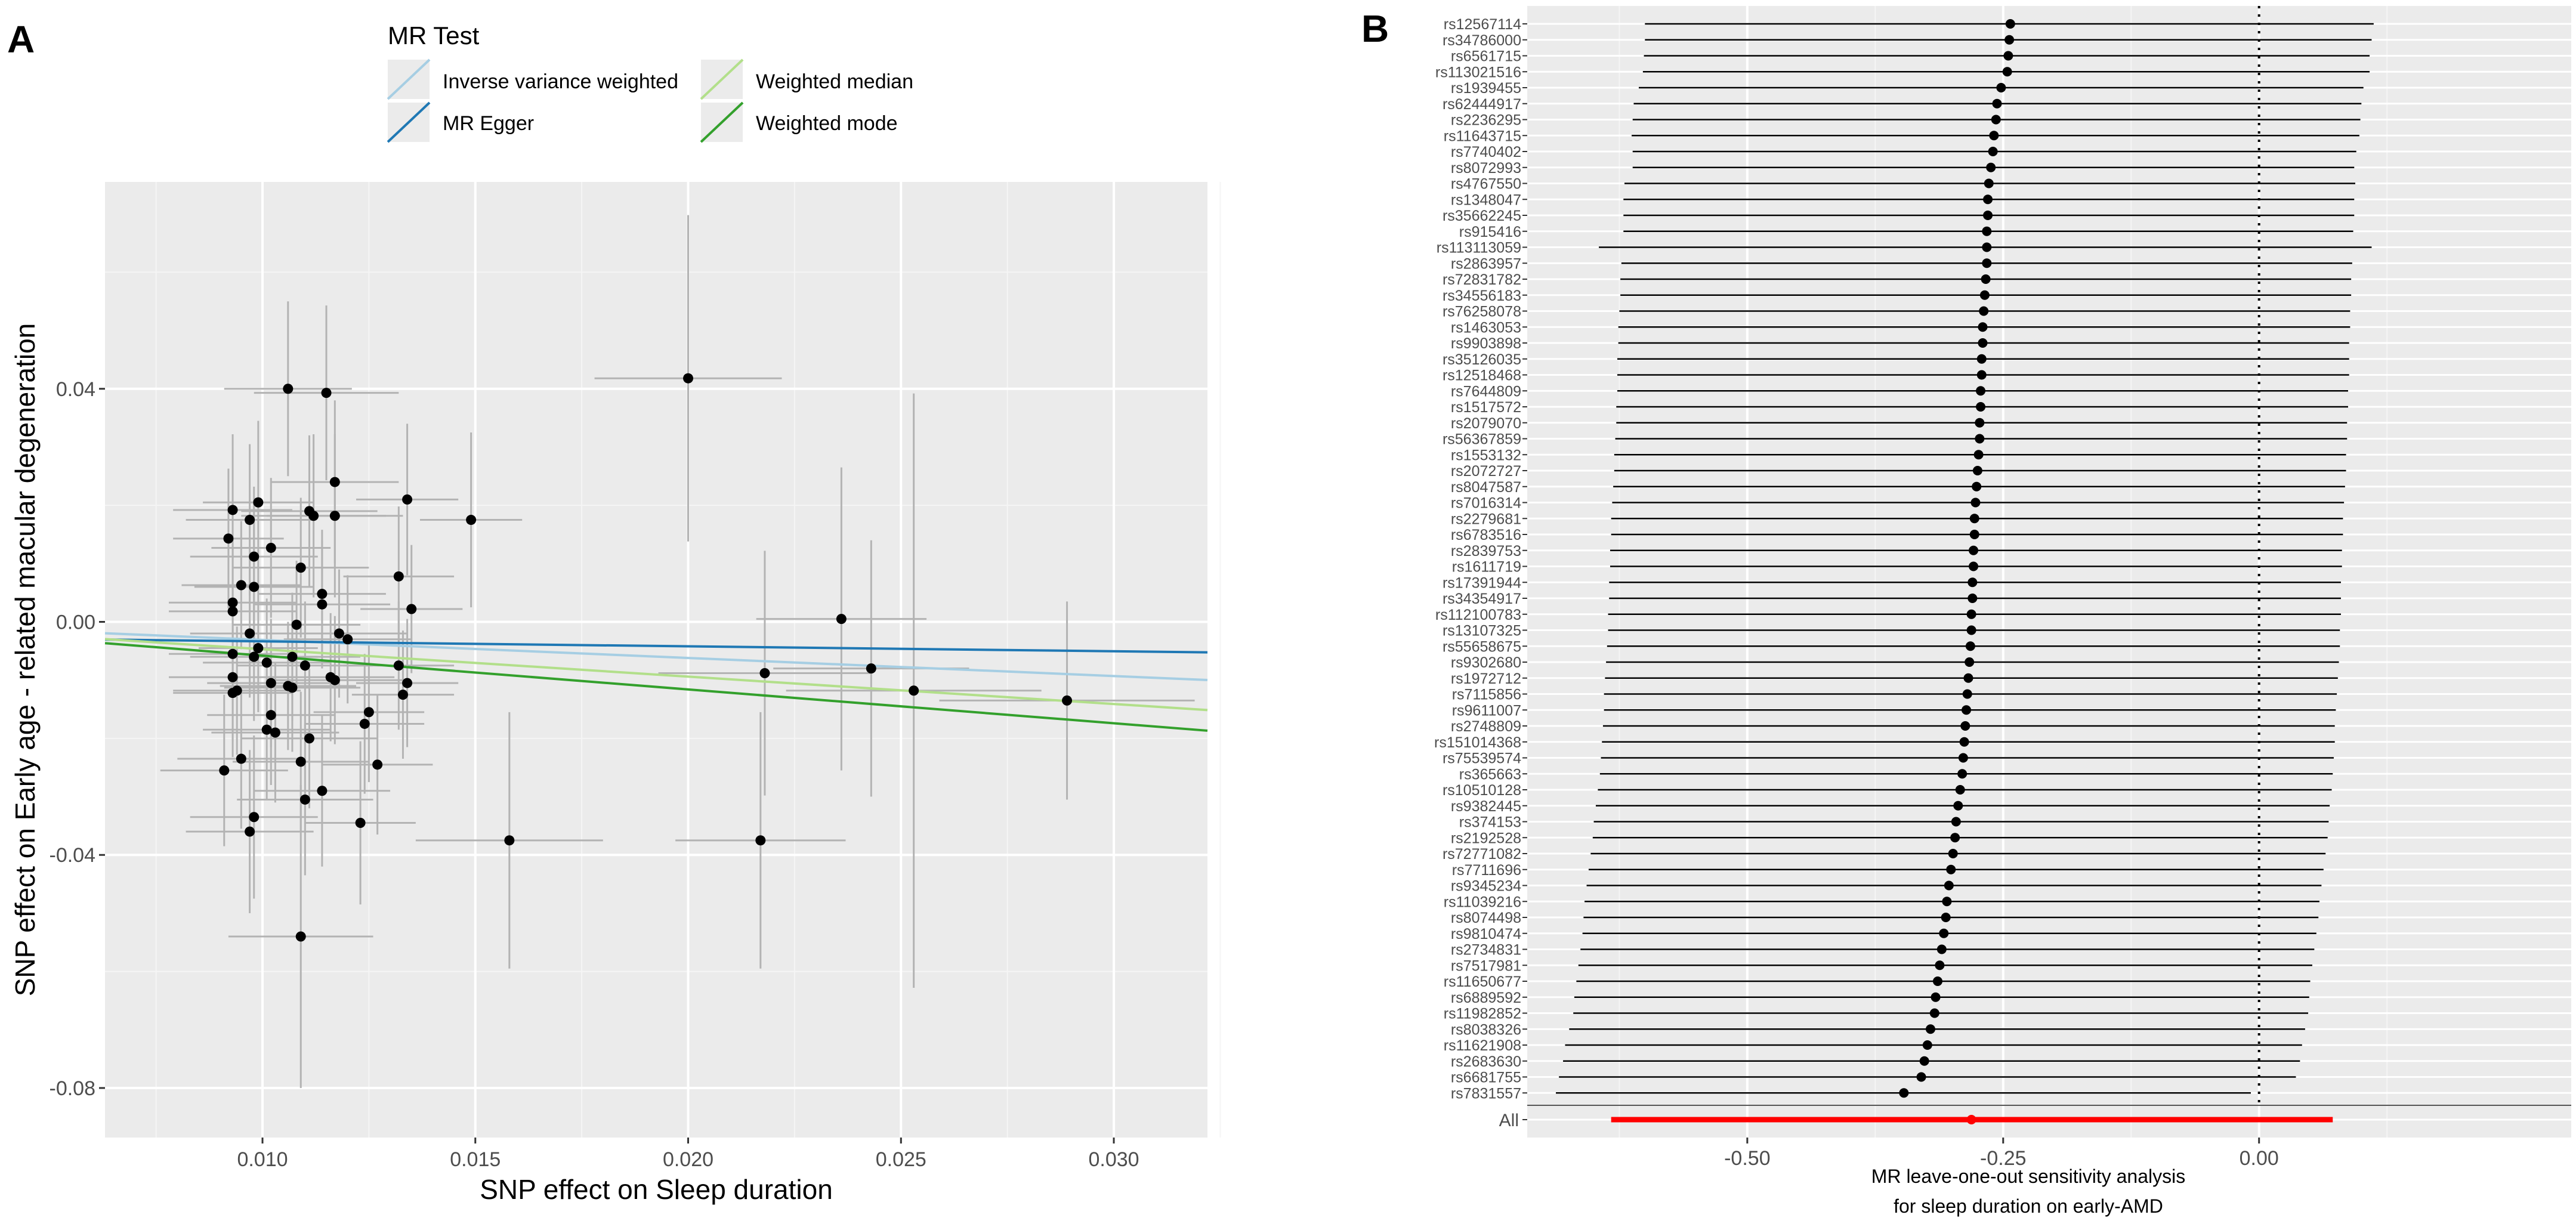  I want to click on snp-label: rs35662245, so click(1482, 216).